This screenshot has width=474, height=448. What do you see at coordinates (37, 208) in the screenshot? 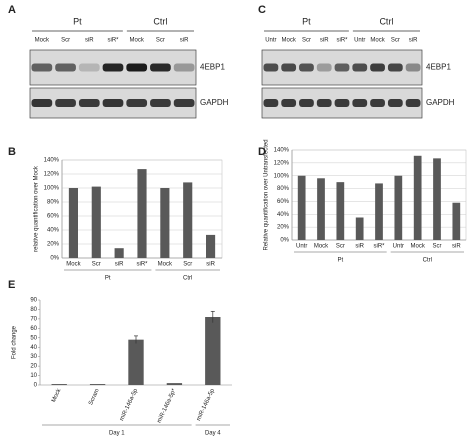
I see `y-axis-label: relative quantification over Mock` at bounding box center [37, 208].